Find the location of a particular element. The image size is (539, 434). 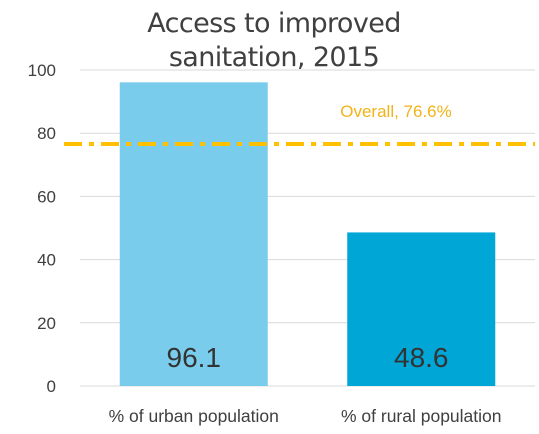

x-category-label: % of urban population is located at coordinates (194, 416).